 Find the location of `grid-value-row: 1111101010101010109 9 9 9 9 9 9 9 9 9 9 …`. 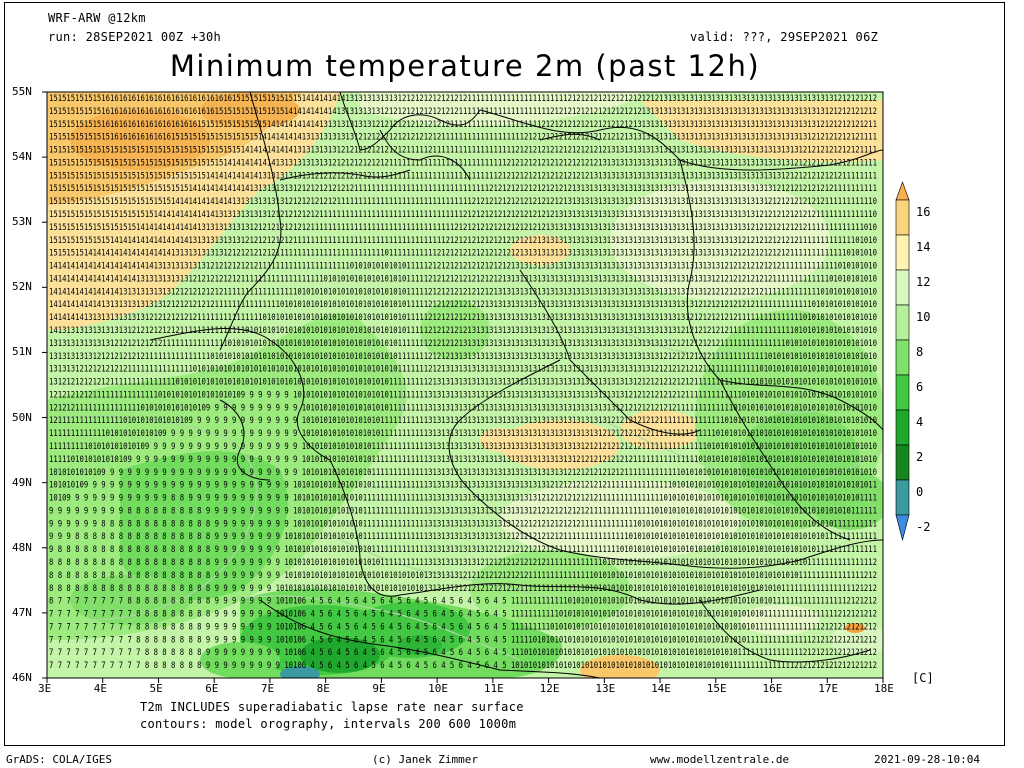

grid-value-row: 1111101010101010109 9 9 9 9 9 9 9 9 9 9 … is located at coordinates (463, 460).